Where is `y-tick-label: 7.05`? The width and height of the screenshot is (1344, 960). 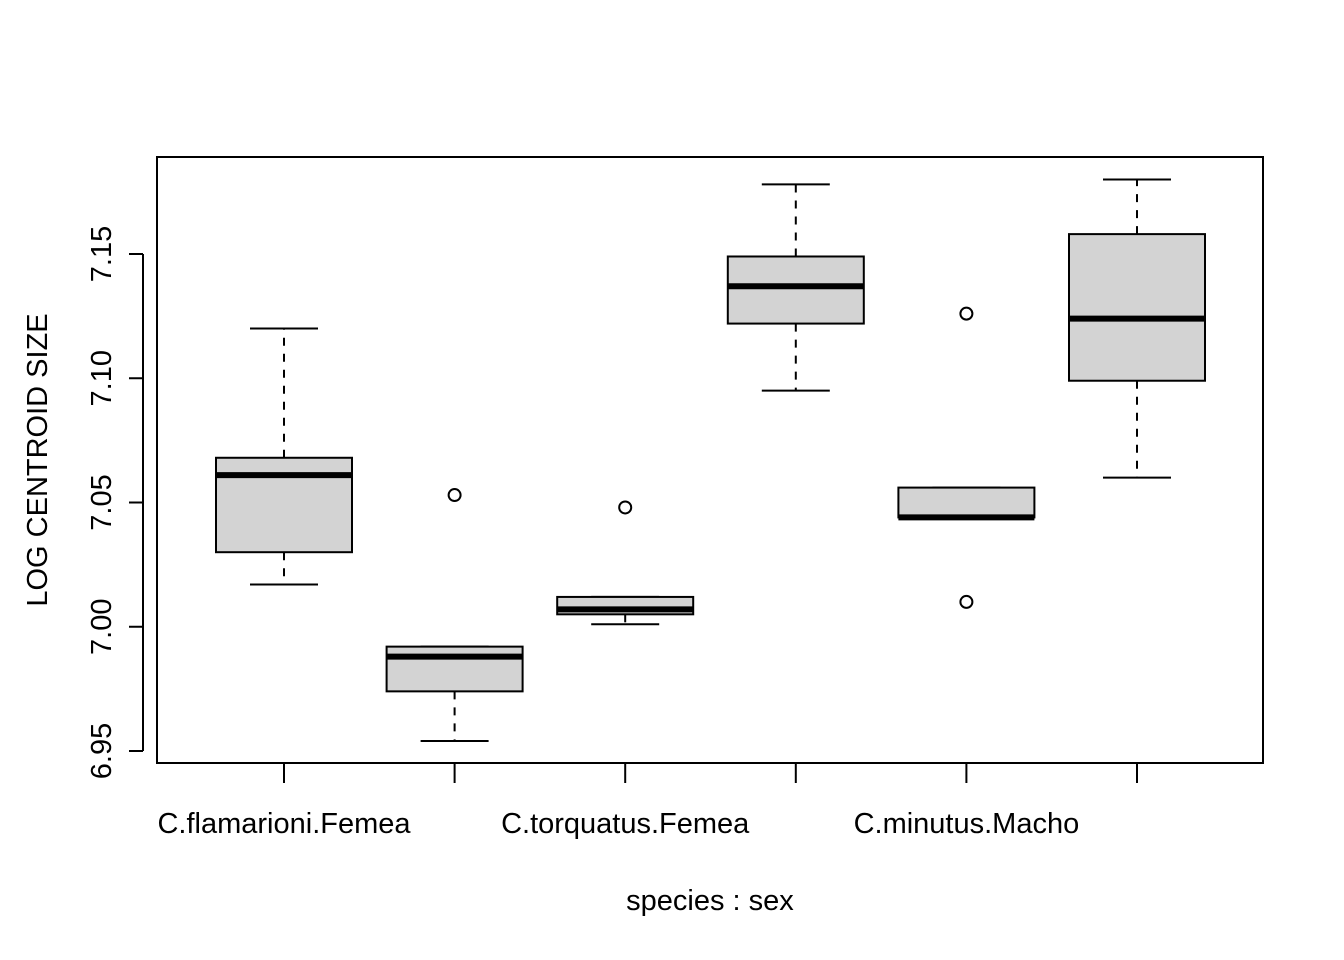 y-tick-label: 7.05 is located at coordinates (102, 502).